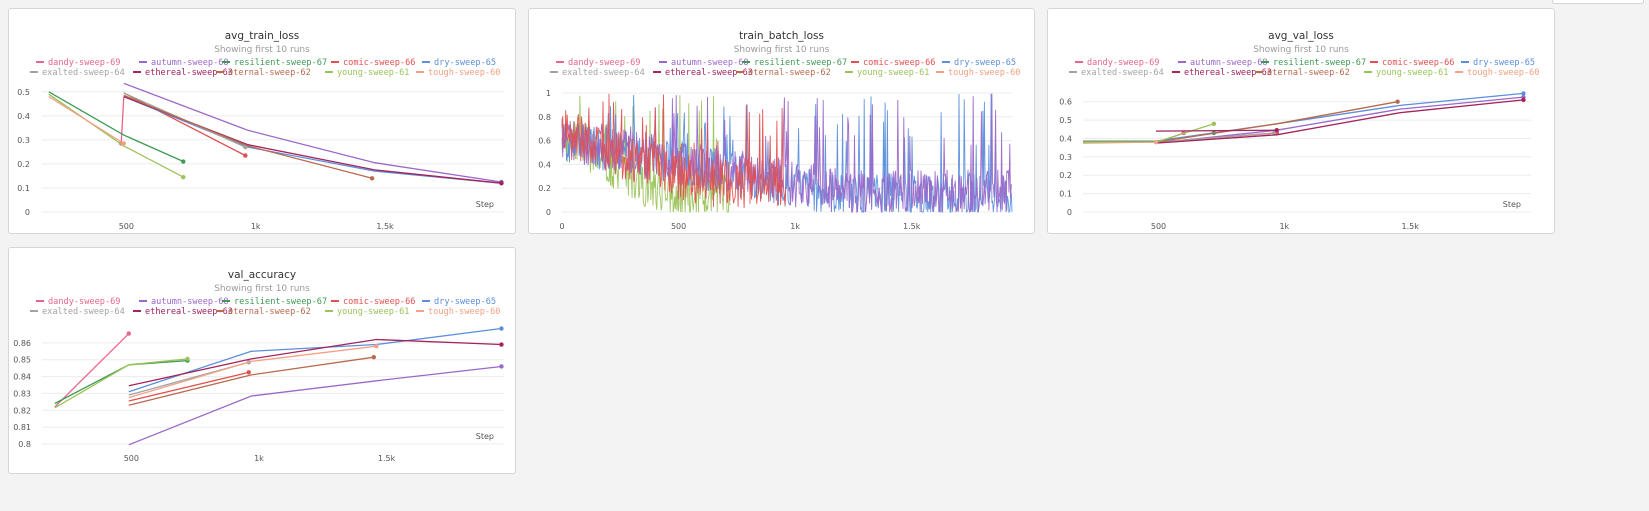 The width and height of the screenshot is (1649, 511). What do you see at coordinates (464, 312) in the screenshot?
I see `legend-label: tough-sweep-60` at bounding box center [464, 312].